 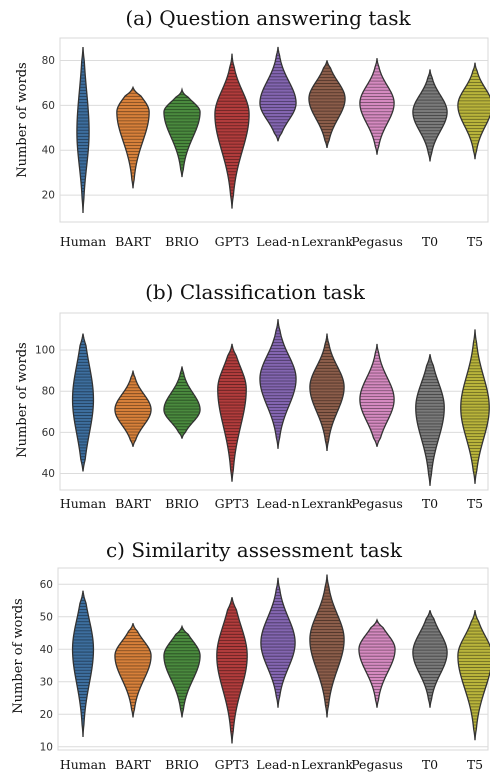 What do you see at coordinates (268, 18) in the screenshot?
I see `panel-title: (a) Question answering task` at bounding box center [268, 18].